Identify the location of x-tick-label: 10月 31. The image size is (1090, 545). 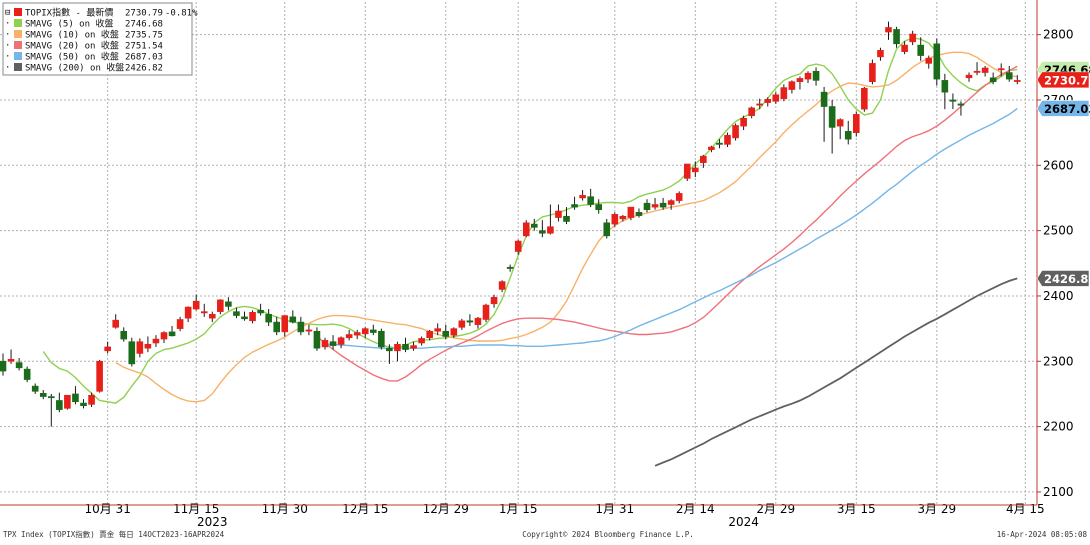
(107, 509).